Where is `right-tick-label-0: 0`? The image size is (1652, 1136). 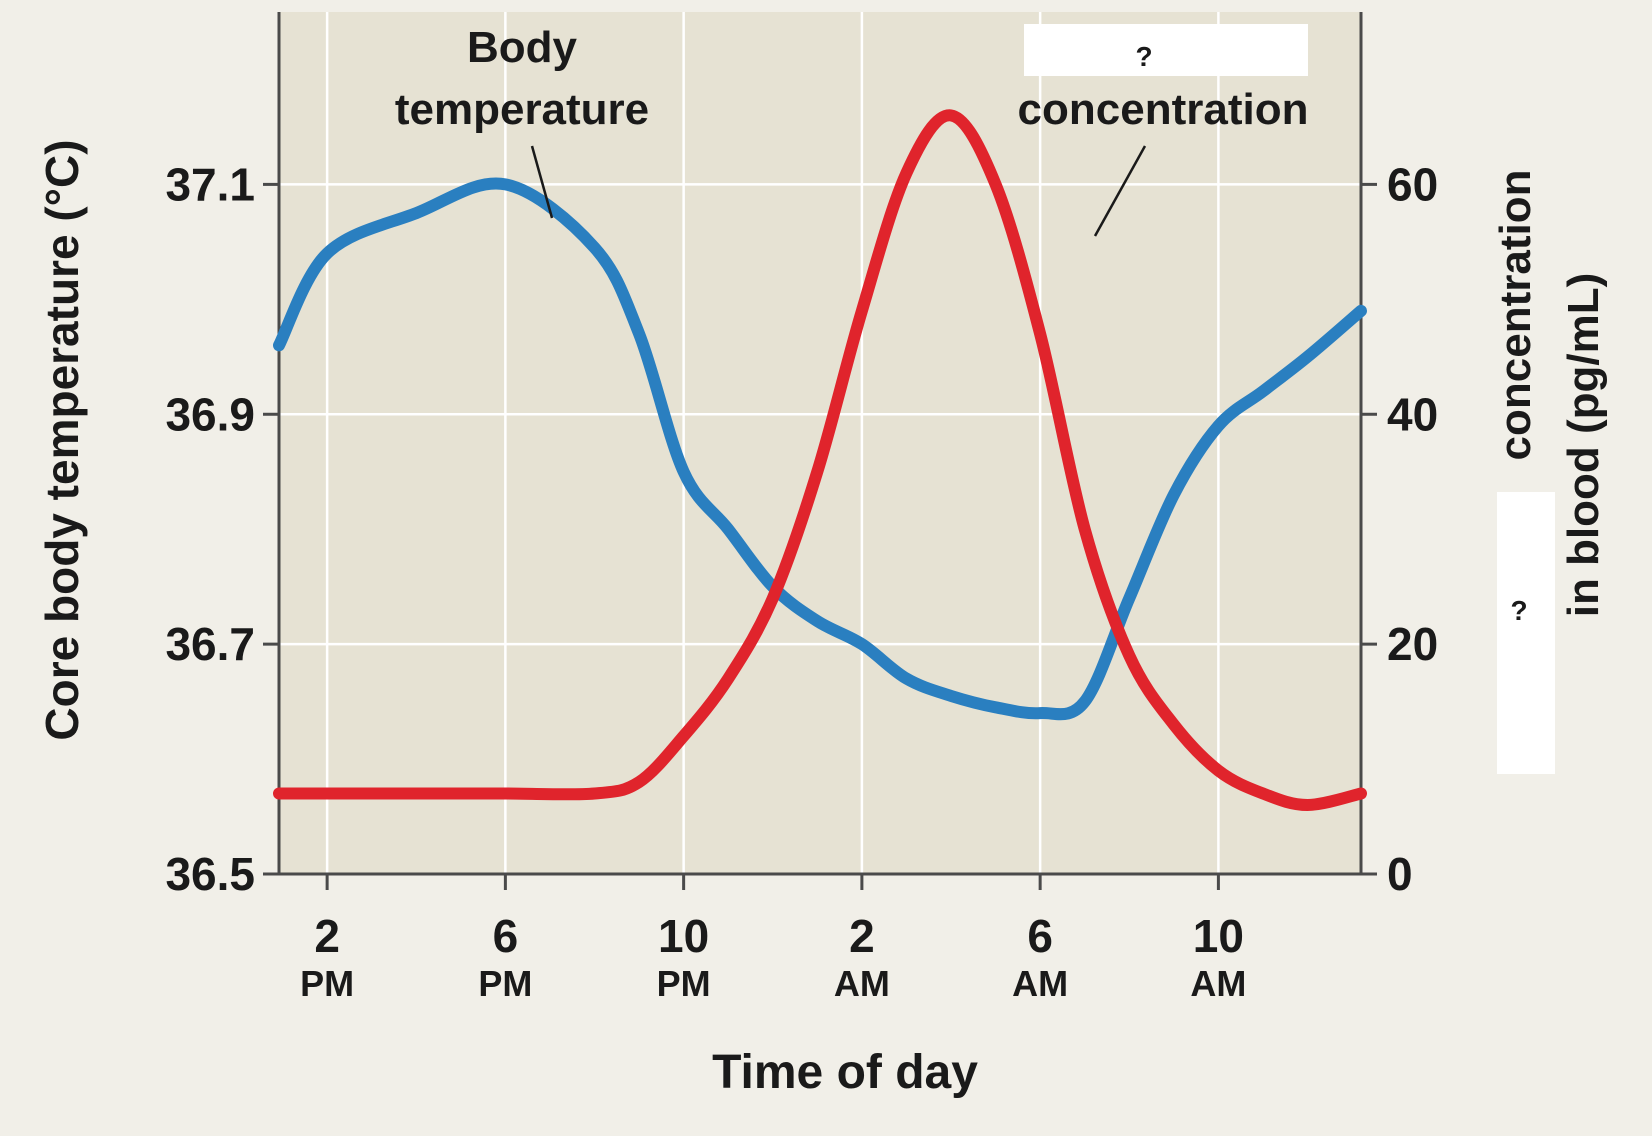
right-tick-label-0: 0 is located at coordinates (1400, 874).